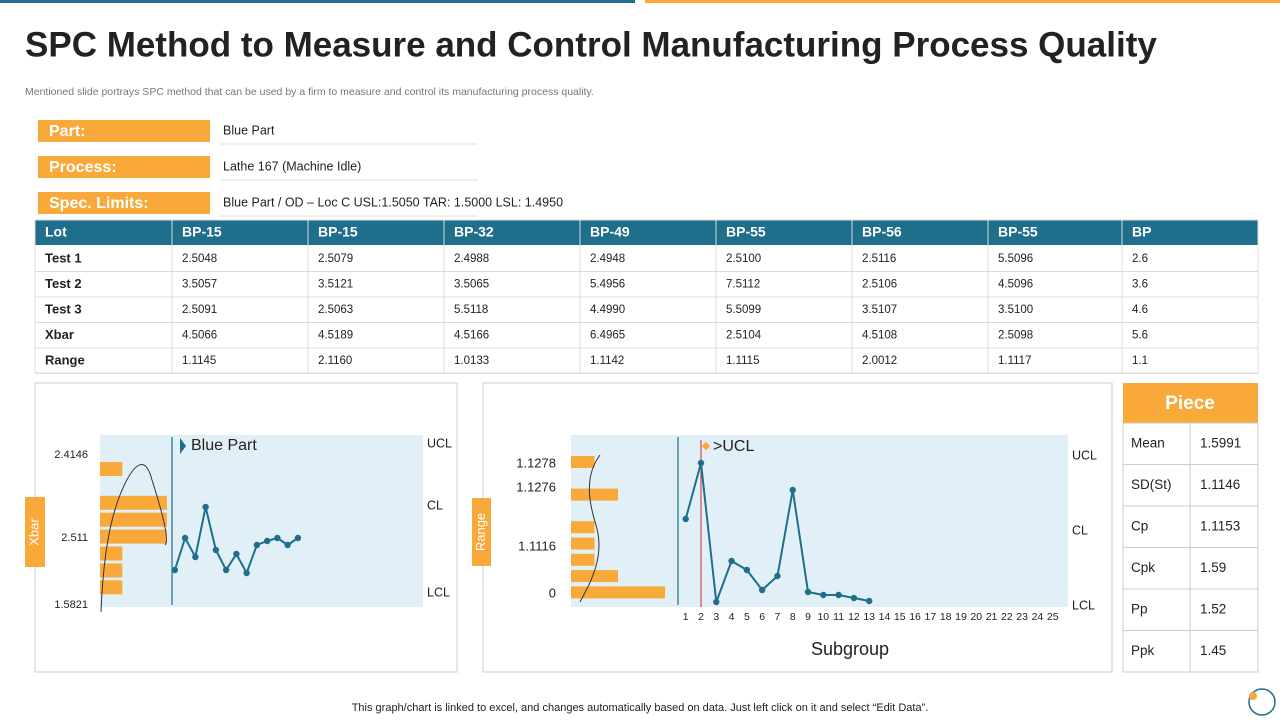 The width and height of the screenshot is (1280, 720). I want to click on piece-value: 1.5991, so click(1220, 443).